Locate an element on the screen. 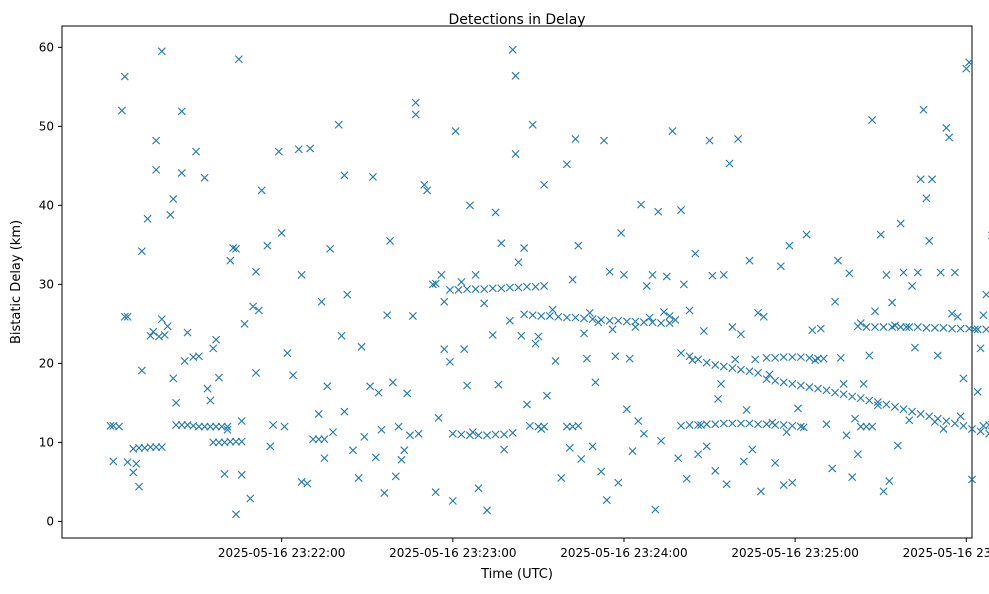 The image size is (989, 594). y-tick-label: 60 is located at coordinates (46, 47).